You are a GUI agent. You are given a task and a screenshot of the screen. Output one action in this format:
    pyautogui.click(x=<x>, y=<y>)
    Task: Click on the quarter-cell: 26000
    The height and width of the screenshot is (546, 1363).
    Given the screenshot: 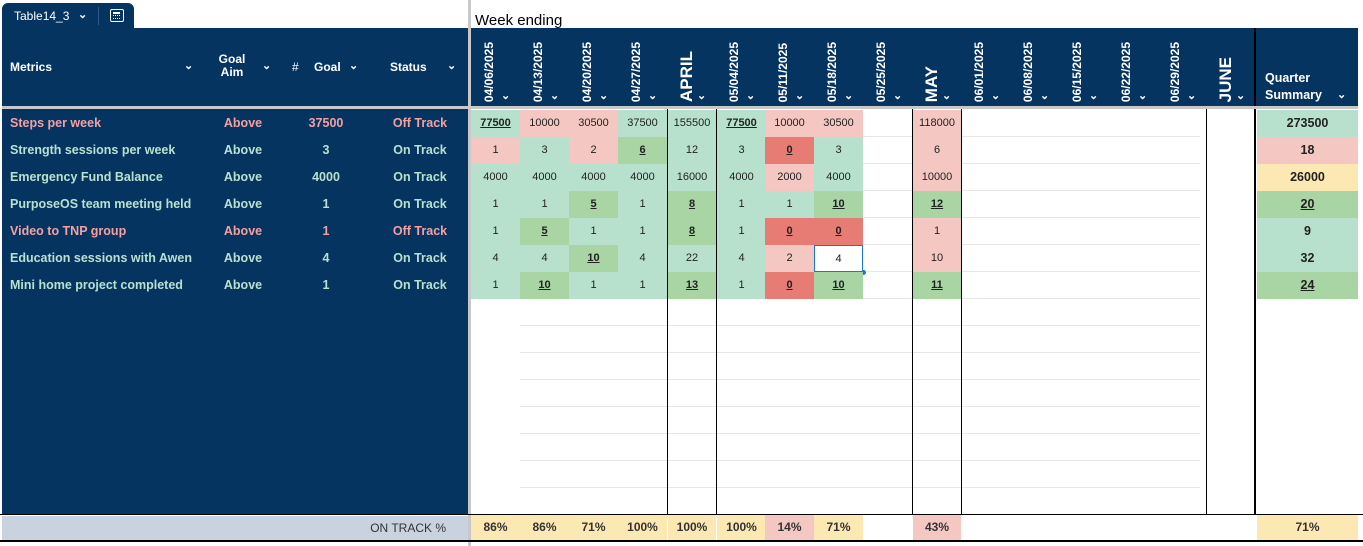 What is the action you would take?
    pyautogui.click(x=1307, y=177)
    